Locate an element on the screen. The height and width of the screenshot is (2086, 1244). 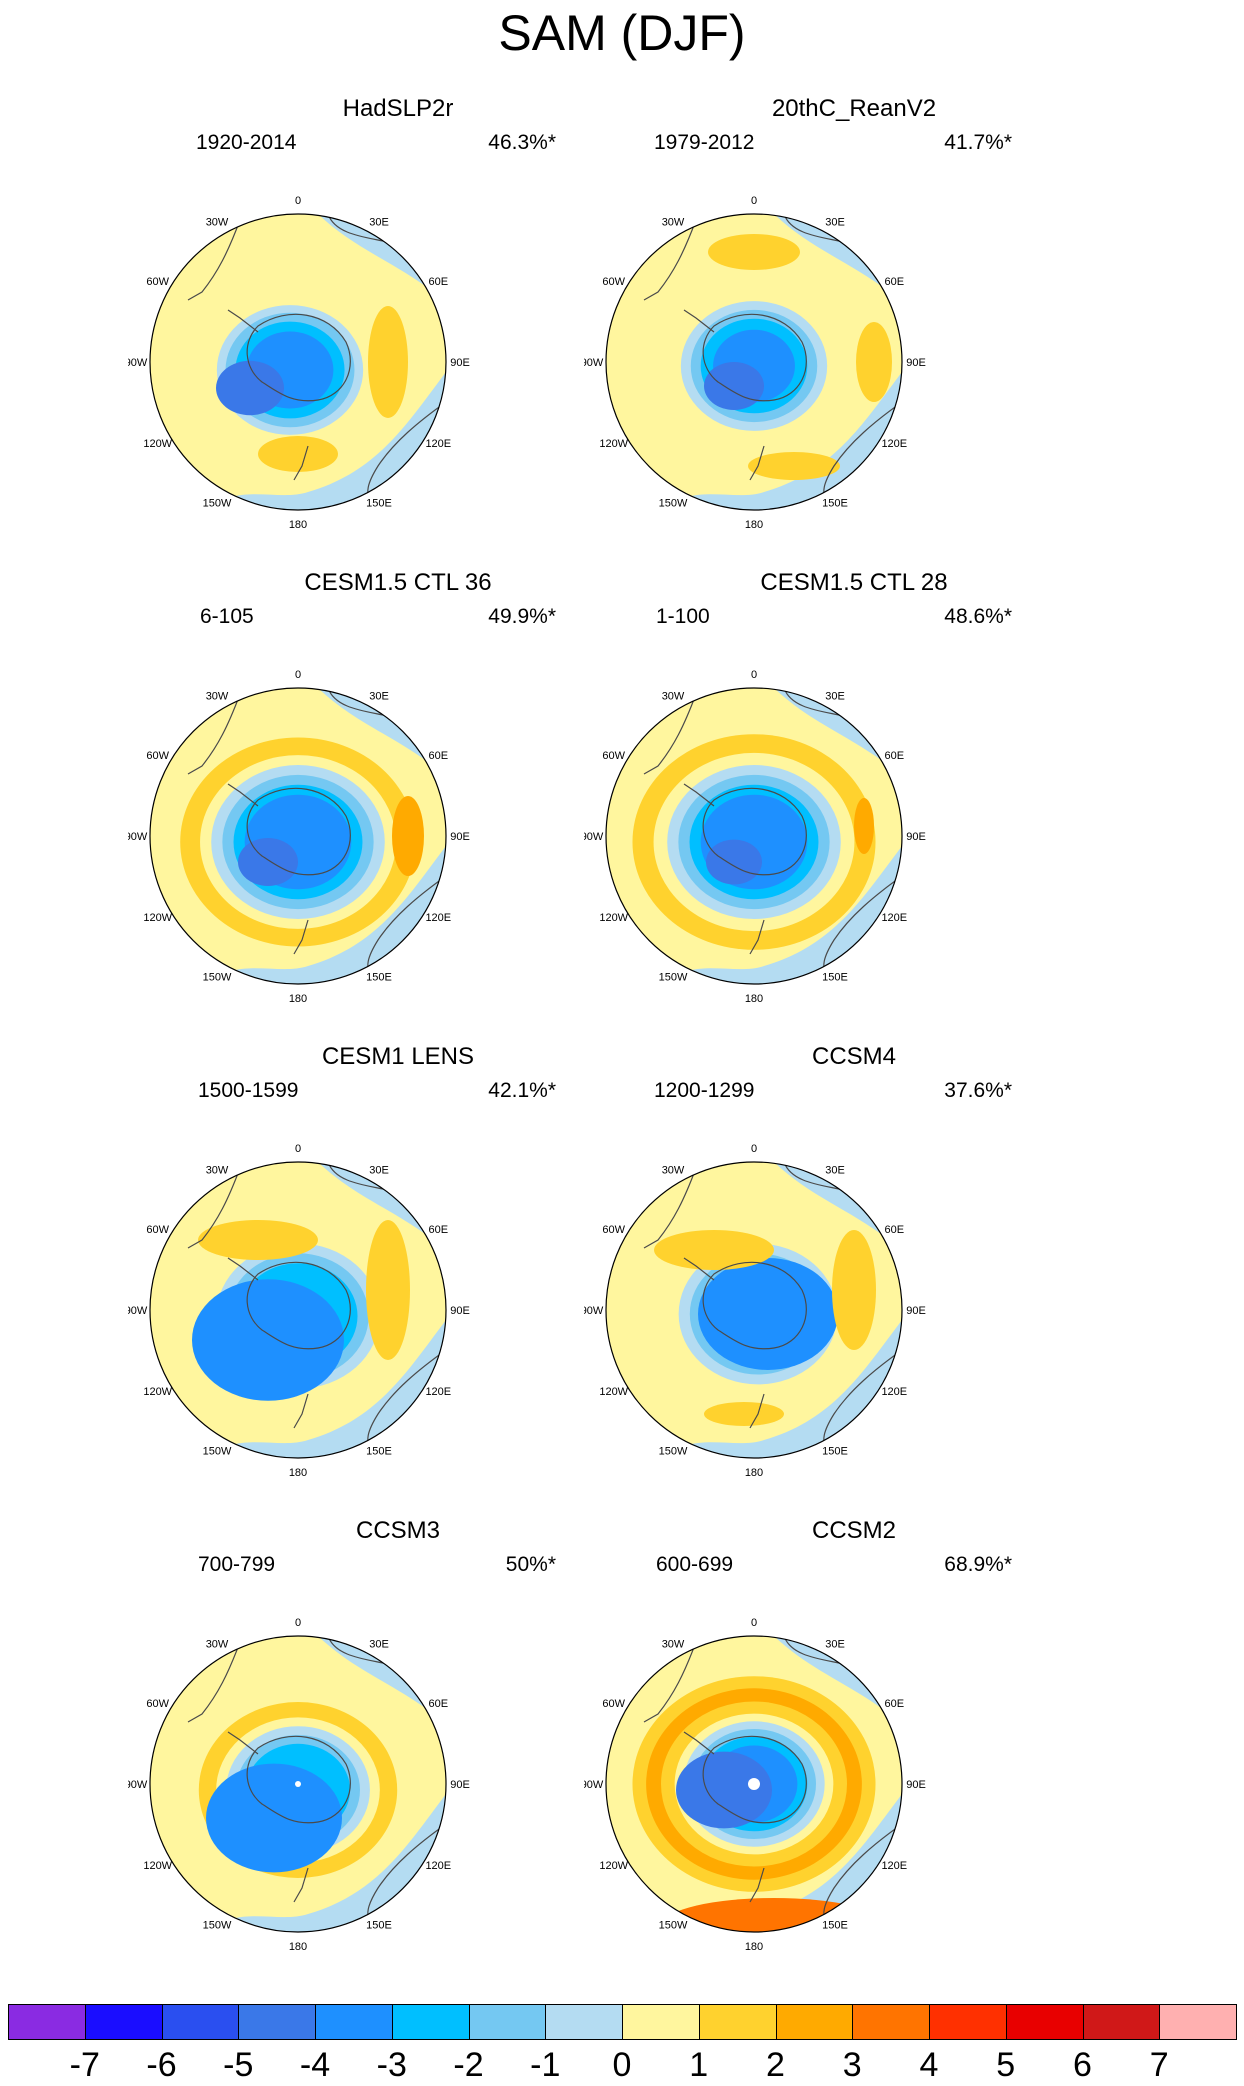
panel-title: CCSM3 is located at coordinates (397, 1530).